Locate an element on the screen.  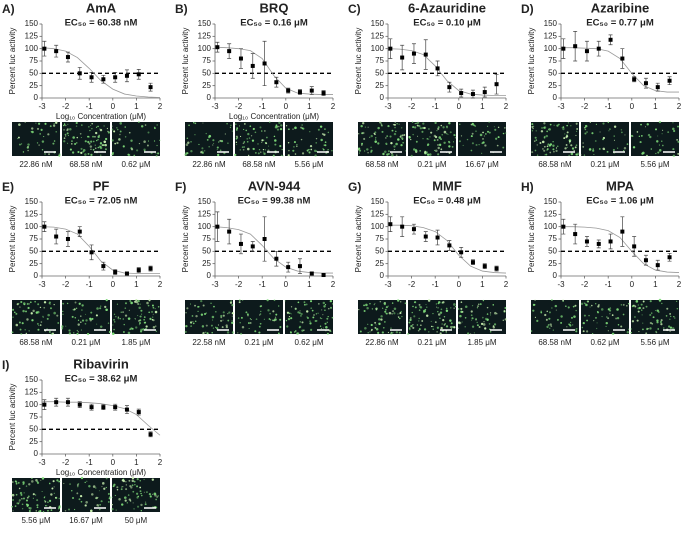
y-tick-label: 100 is located at coordinates (551, 226).